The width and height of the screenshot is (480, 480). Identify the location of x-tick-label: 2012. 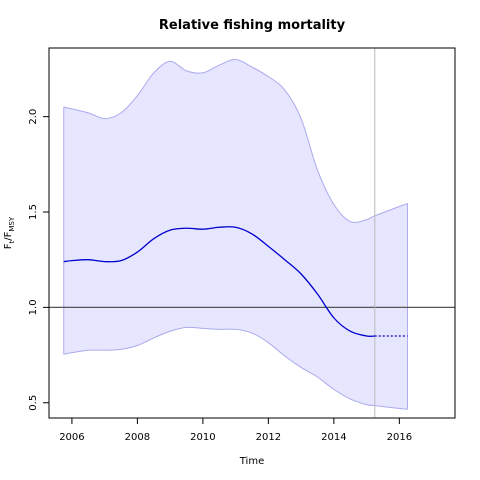
(268, 437).